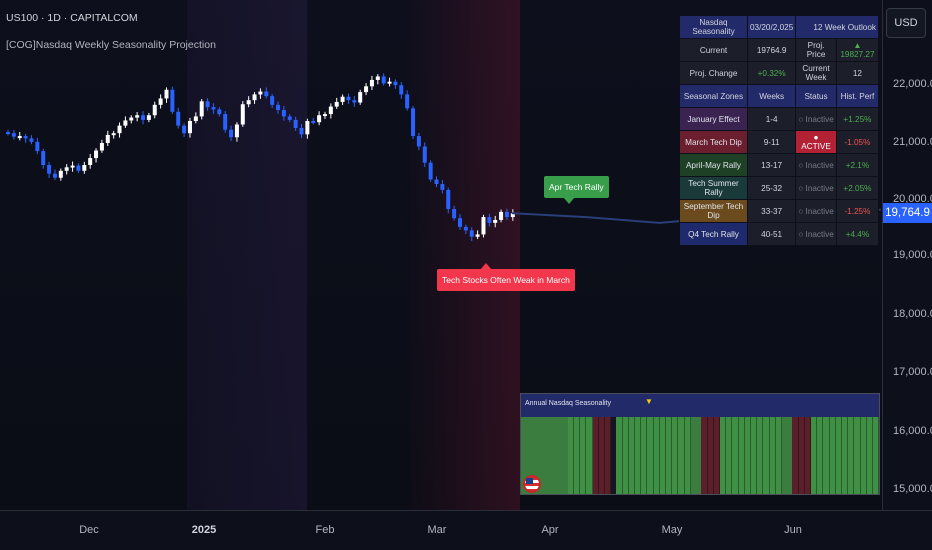  Describe the element at coordinates (779, 165) in the screenshot. I see `table-row: April-May Rally 13-17 ○ Inactive +2.1%` at that location.